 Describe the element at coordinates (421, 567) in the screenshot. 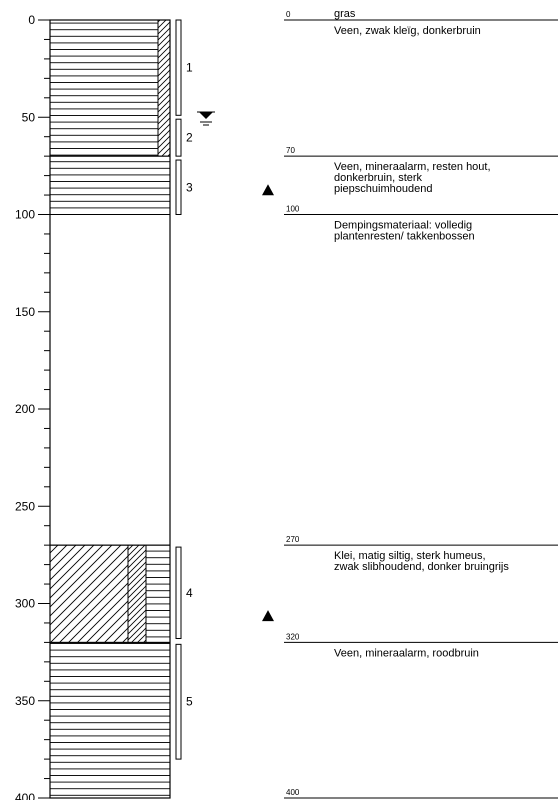

I see `layer-description-line: zwak slibhoudend, donker bruingrijs` at that location.